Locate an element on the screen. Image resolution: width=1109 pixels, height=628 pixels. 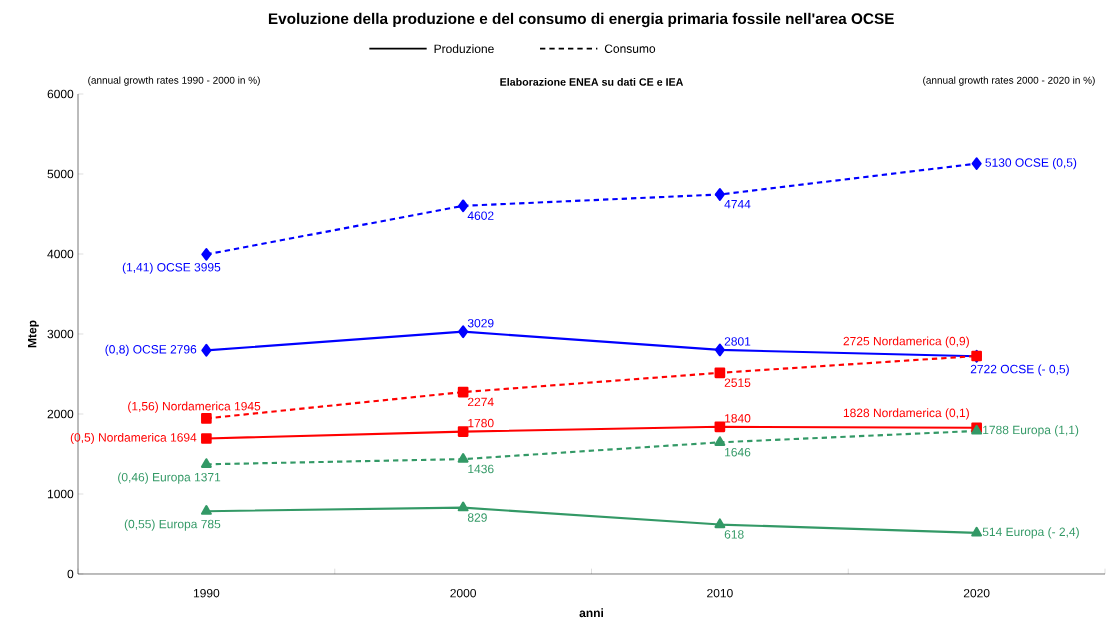
data-label: 2722 OCSE (- 0,5) is located at coordinates (1019, 370).